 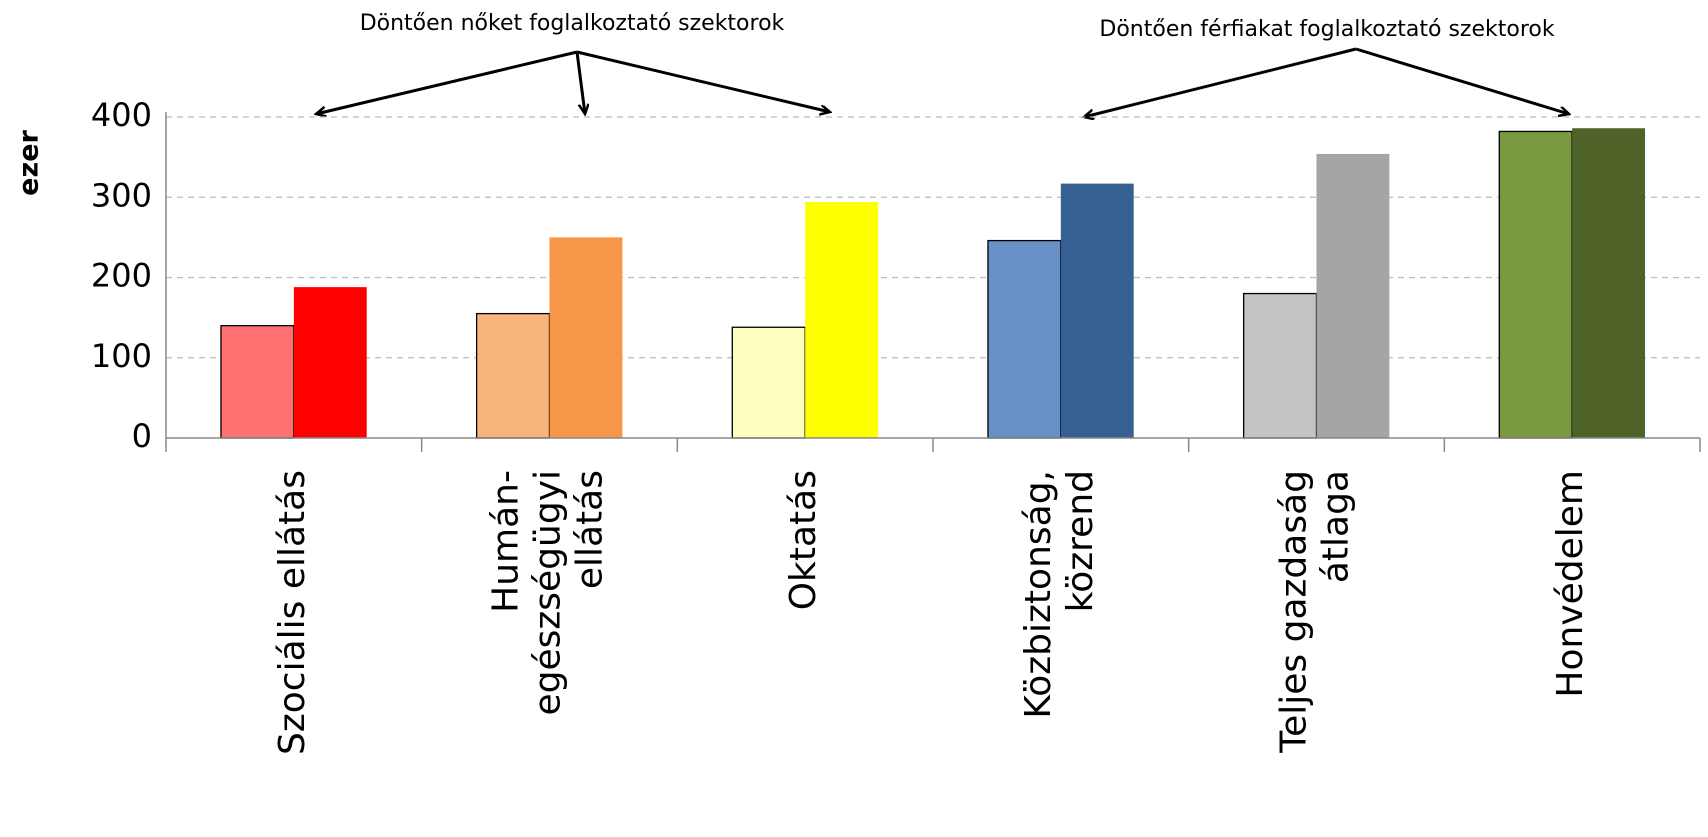 I want to click on y-tick-label: 200, so click(x=121, y=276).